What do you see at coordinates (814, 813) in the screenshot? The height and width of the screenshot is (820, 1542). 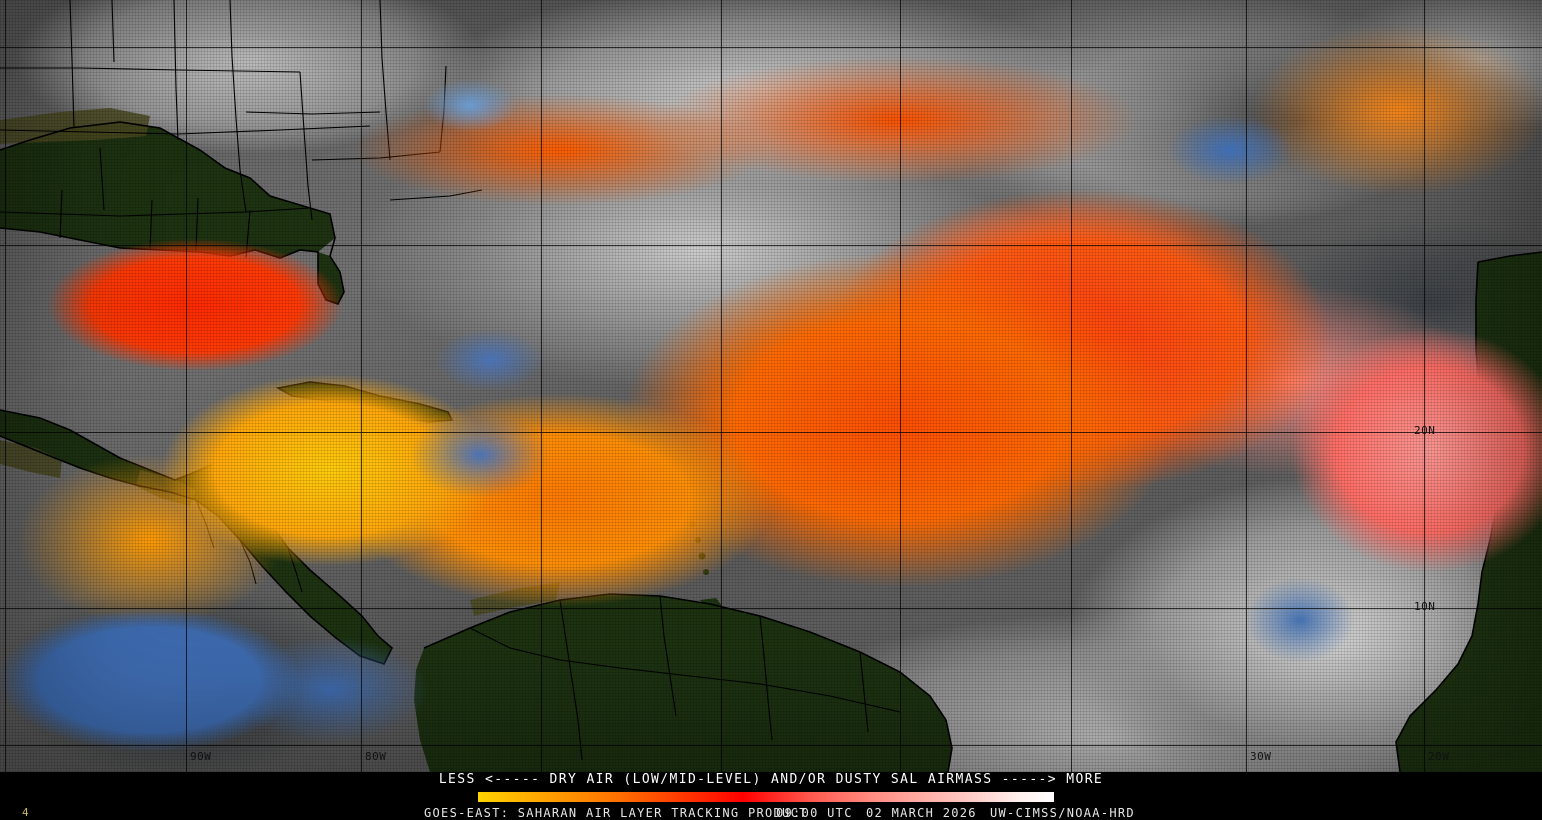 I see `timestamp-label: 09:00 UTC` at bounding box center [814, 813].